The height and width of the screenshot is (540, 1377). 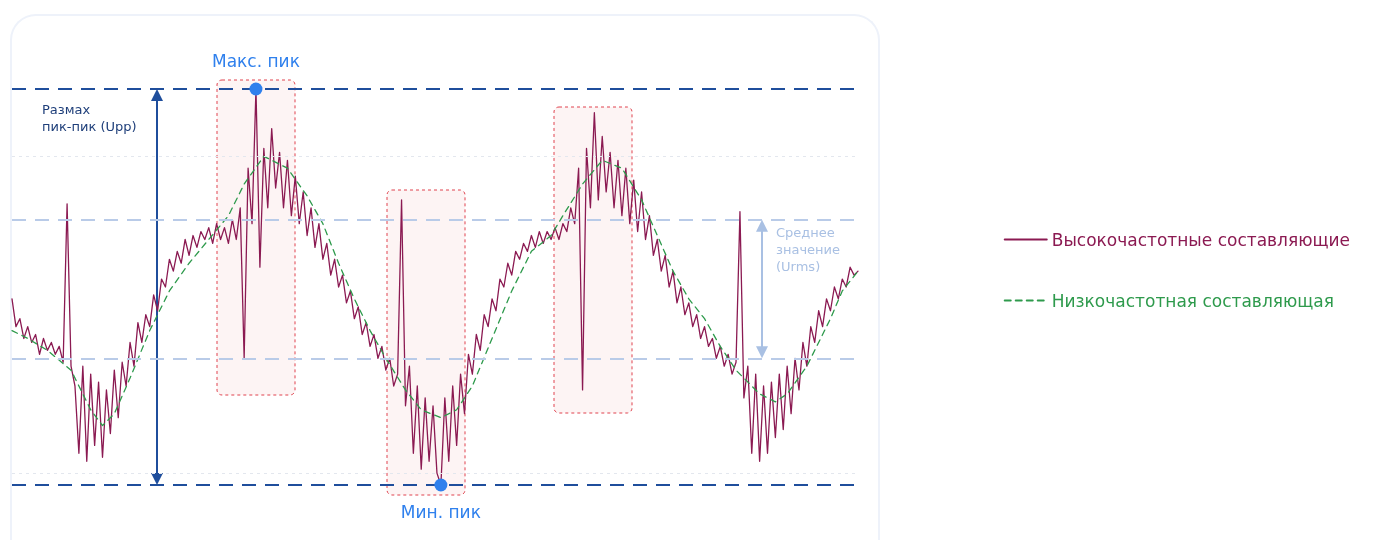 What do you see at coordinates (89, 118) in the screenshot?
I see `annotation: Размах пик-пик (Upp)` at bounding box center [89, 118].